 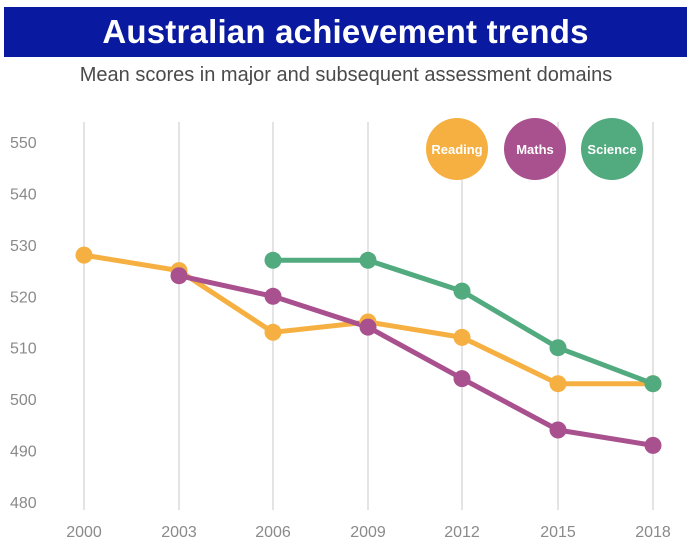 What do you see at coordinates (84, 532) in the screenshot?
I see `x-tick-2000: 2000` at bounding box center [84, 532].